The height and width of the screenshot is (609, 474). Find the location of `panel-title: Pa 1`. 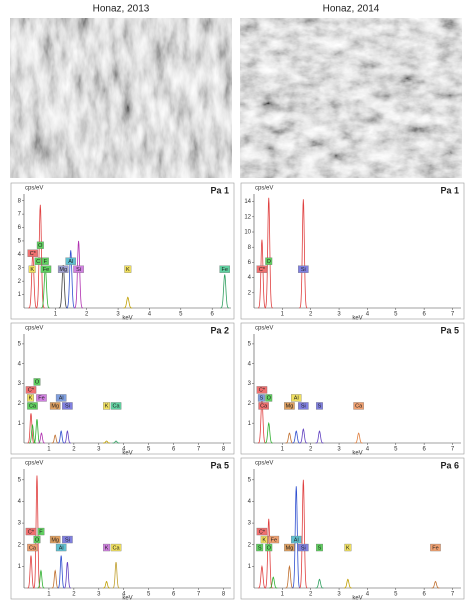

panel-title: Pa 1 is located at coordinates (219, 190).